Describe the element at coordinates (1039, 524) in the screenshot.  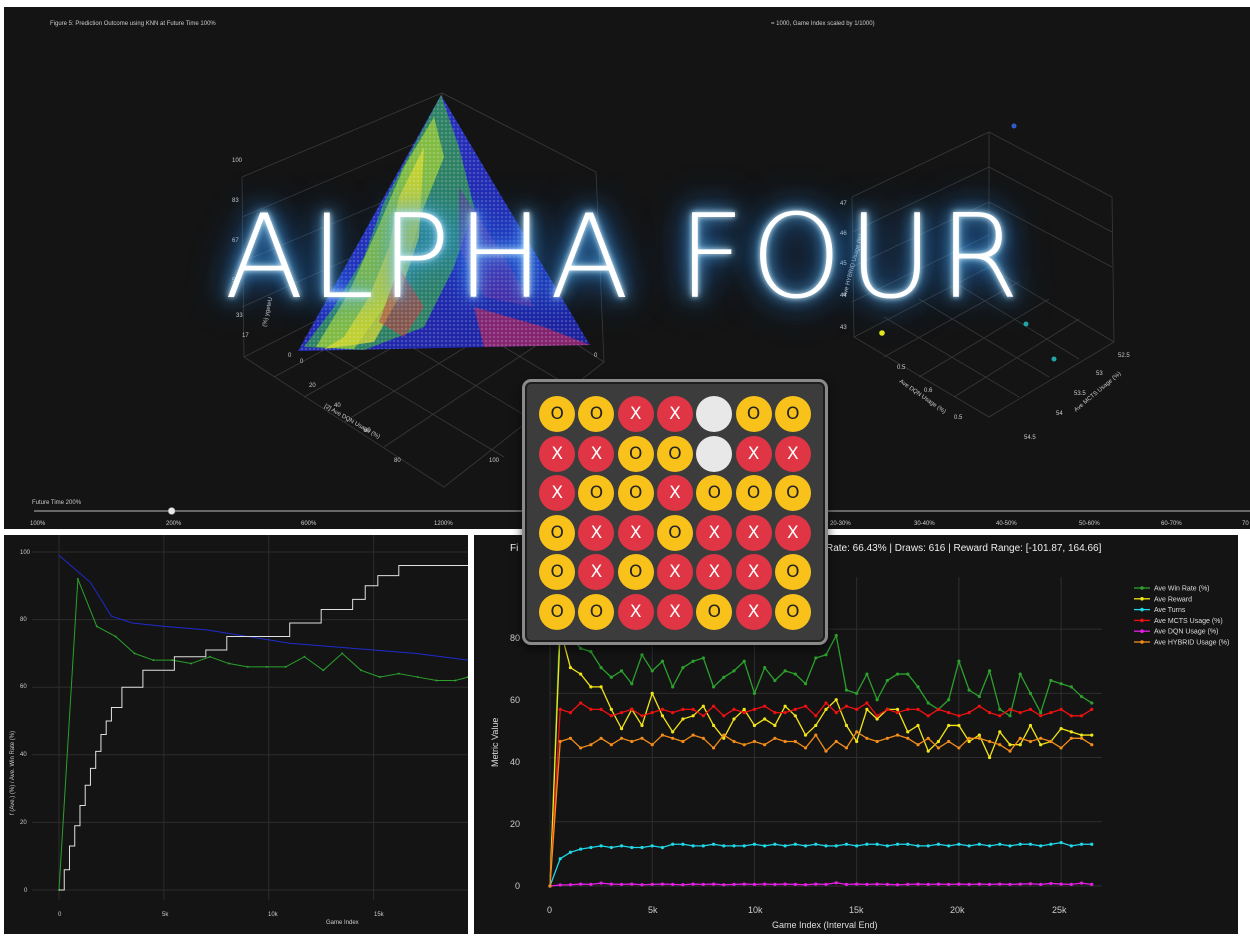
I see `range-ticks: 20-30% 30-40% 40-50% 50-60% 60-70% 70` at that location.